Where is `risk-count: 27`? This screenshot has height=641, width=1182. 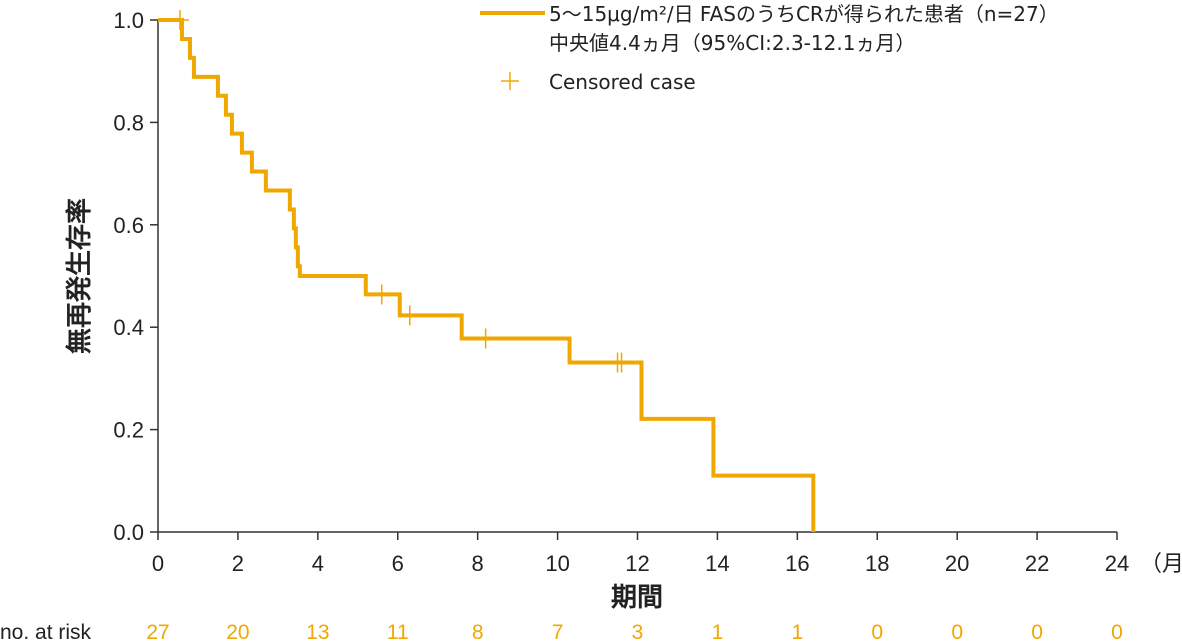 risk-count: 27 is located at coordinates (157, 631).